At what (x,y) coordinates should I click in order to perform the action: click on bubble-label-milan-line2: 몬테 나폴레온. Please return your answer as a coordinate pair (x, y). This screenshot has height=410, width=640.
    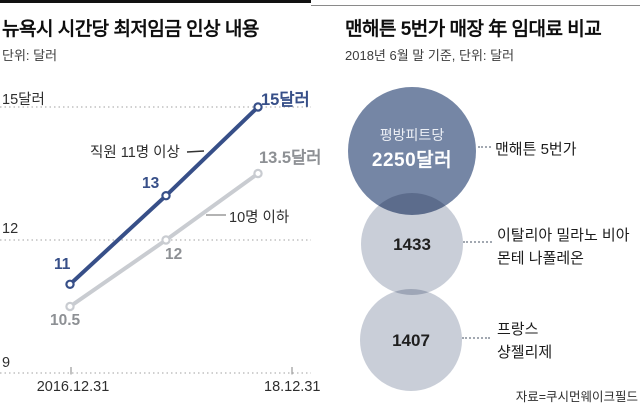
    Looking at the image, I should click on (540, 258).